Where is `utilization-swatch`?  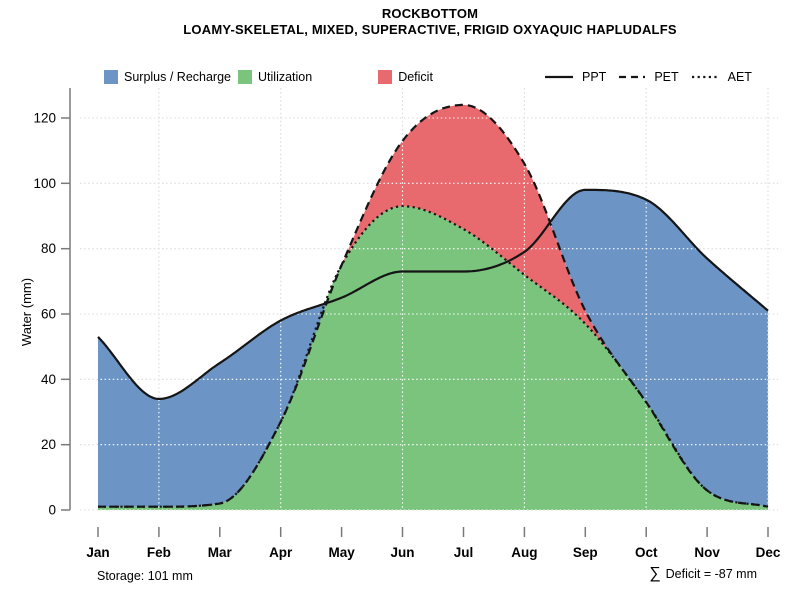 utilization-swatch is located at coordinates (245, 77).